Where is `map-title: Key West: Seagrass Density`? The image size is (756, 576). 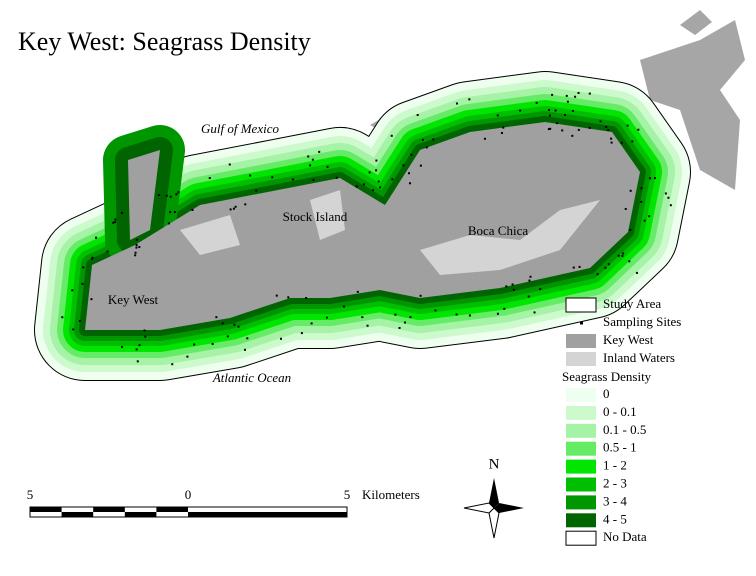
map-title: Key West: Seagrass Density is located at coordinates (164, 41).